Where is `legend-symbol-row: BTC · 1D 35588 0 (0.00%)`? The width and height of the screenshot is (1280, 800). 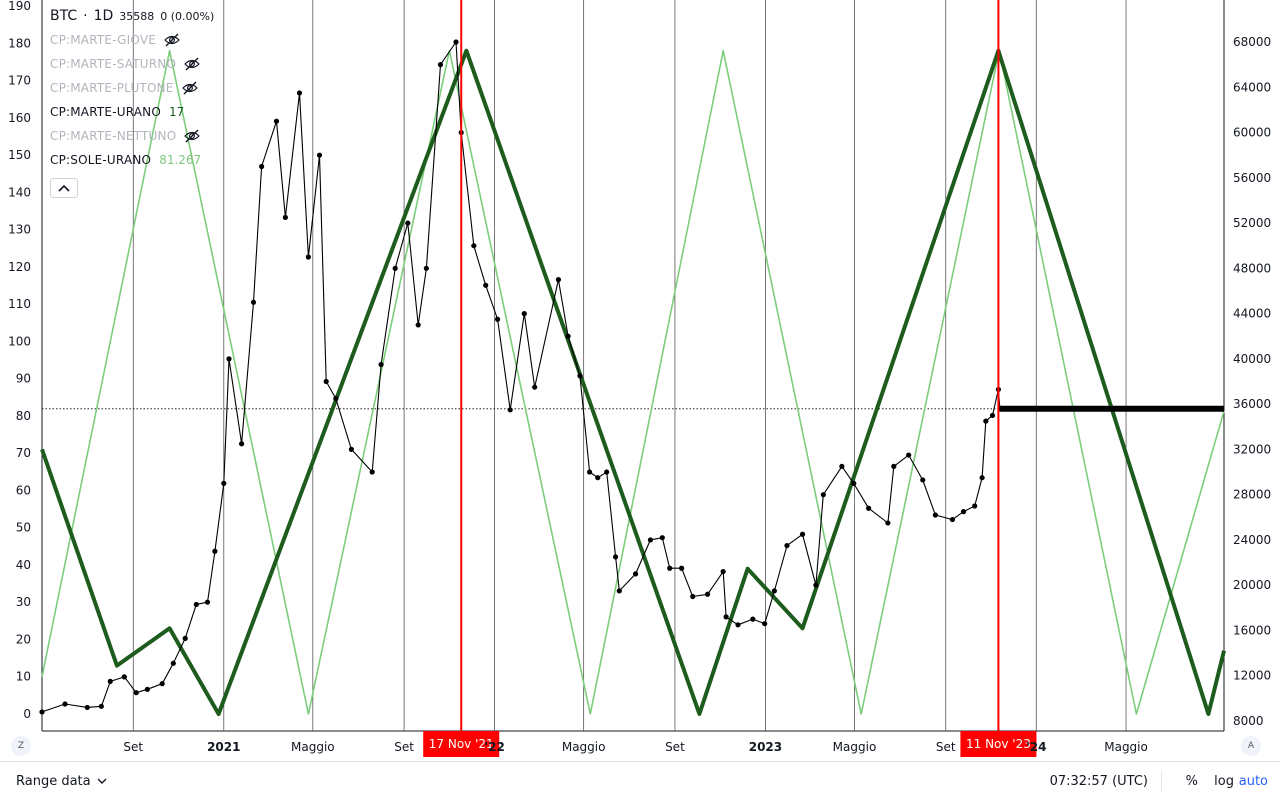
legend-symbol-row: BTC · 1D 35588 0 (0.00%) is located at coordinates (132, 18).